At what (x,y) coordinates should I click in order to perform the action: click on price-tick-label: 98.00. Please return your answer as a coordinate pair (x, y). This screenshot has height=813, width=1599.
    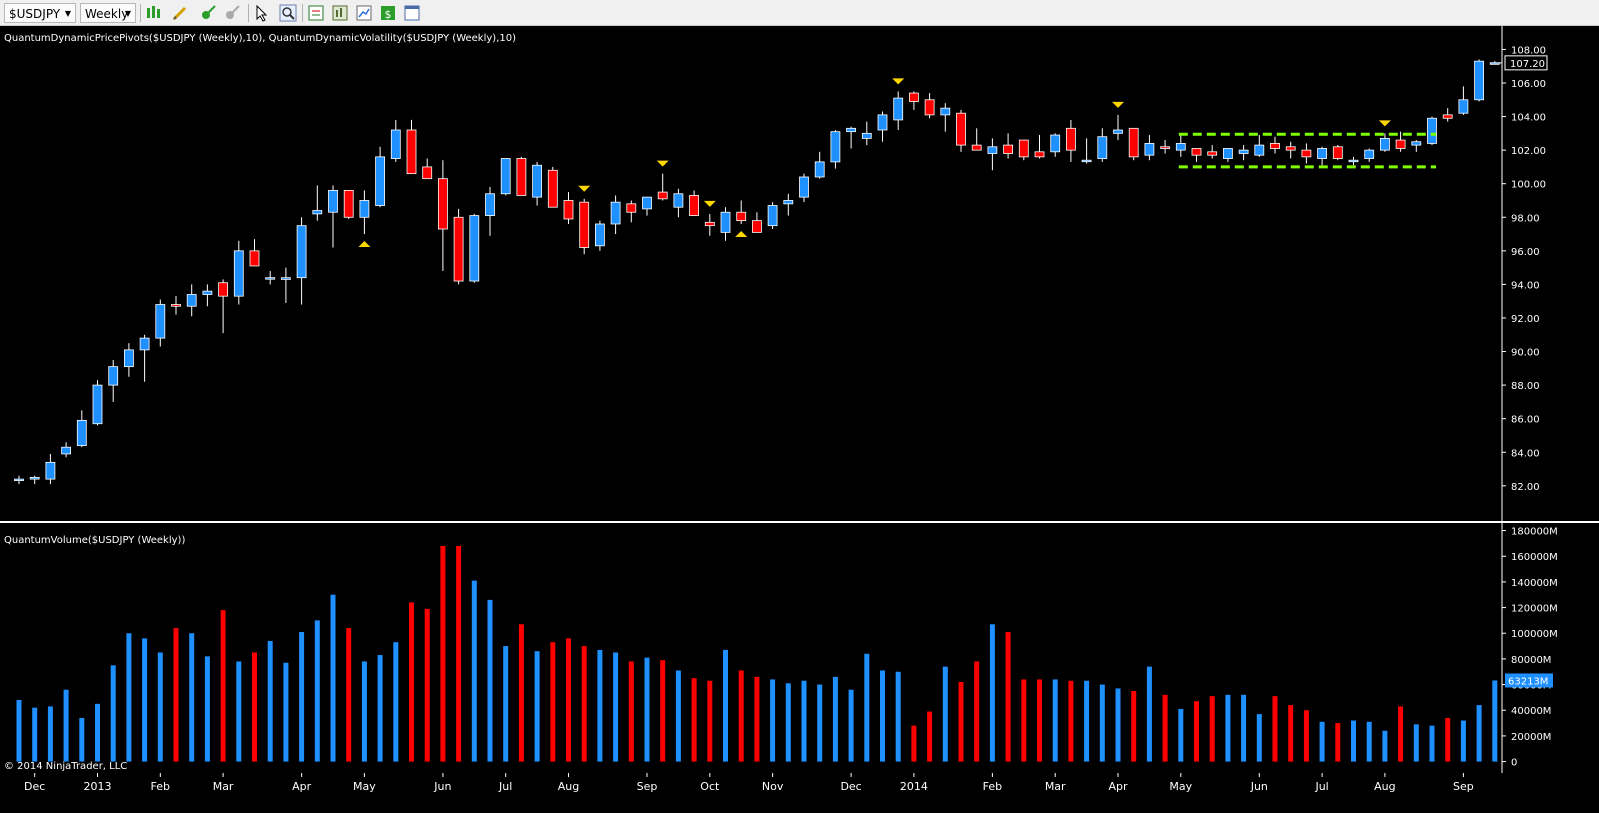
    Looking at the image, I should click on (1525, 218).